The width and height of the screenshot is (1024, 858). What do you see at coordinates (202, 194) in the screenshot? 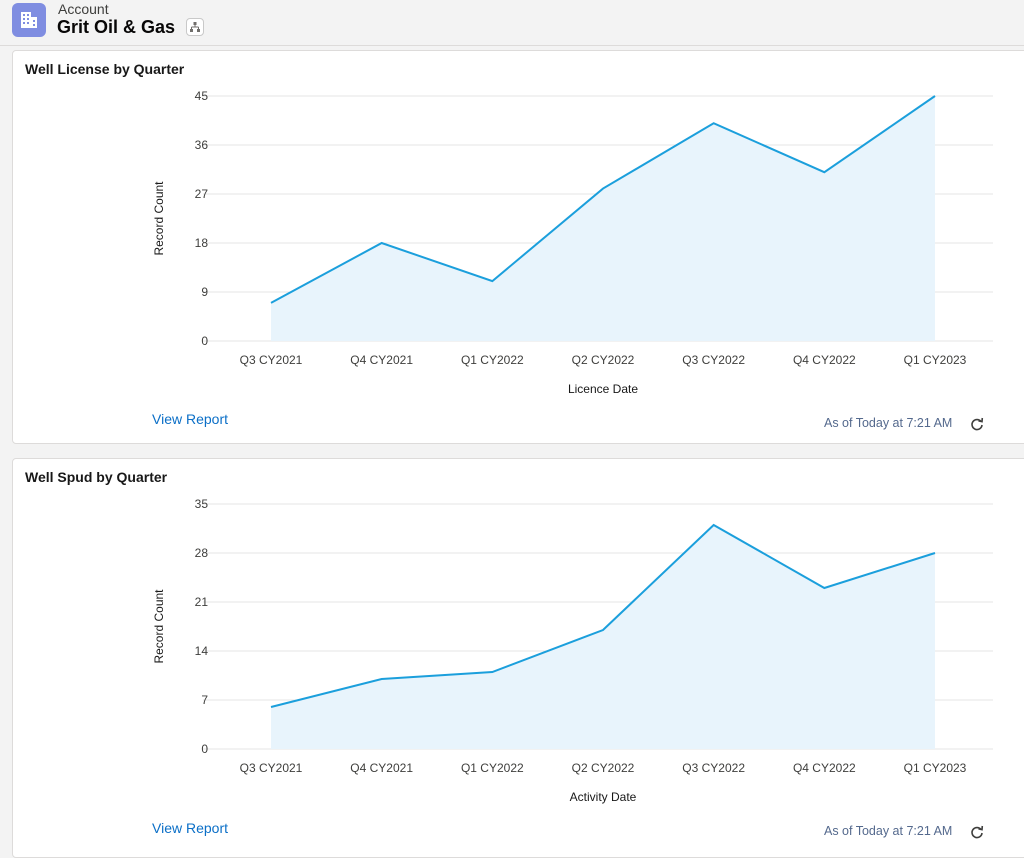
I see `y-tick-label: 27` at bounding box center [202, 194].